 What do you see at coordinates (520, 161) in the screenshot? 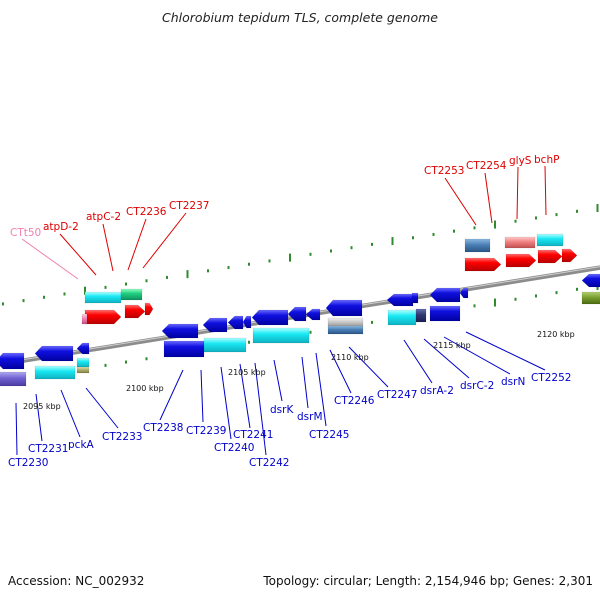
I see `gene-label: glyS` at bounding box center [520, 161].